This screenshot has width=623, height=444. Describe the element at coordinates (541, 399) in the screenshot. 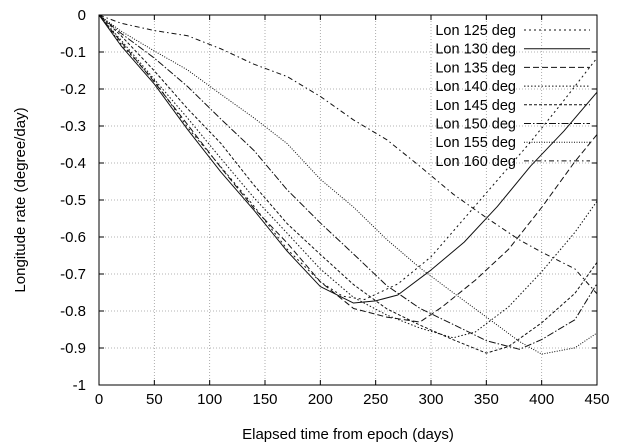

I see `x-tick-label: 400` at that location.